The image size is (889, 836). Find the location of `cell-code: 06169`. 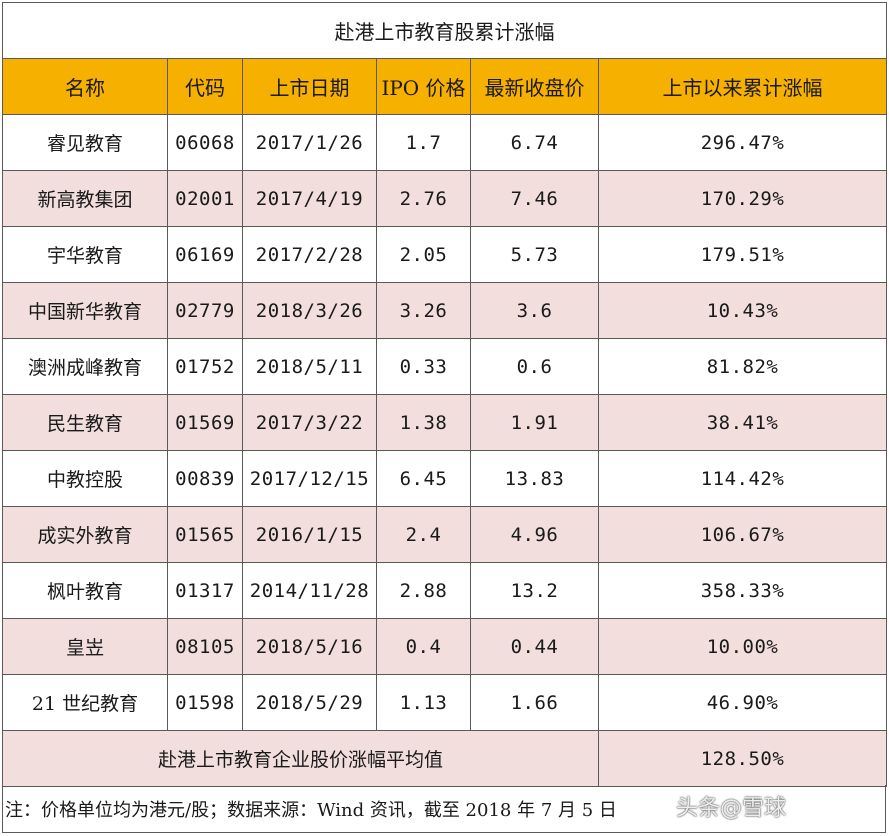

cell-code: 06169 is located at coordinates (205, 254).